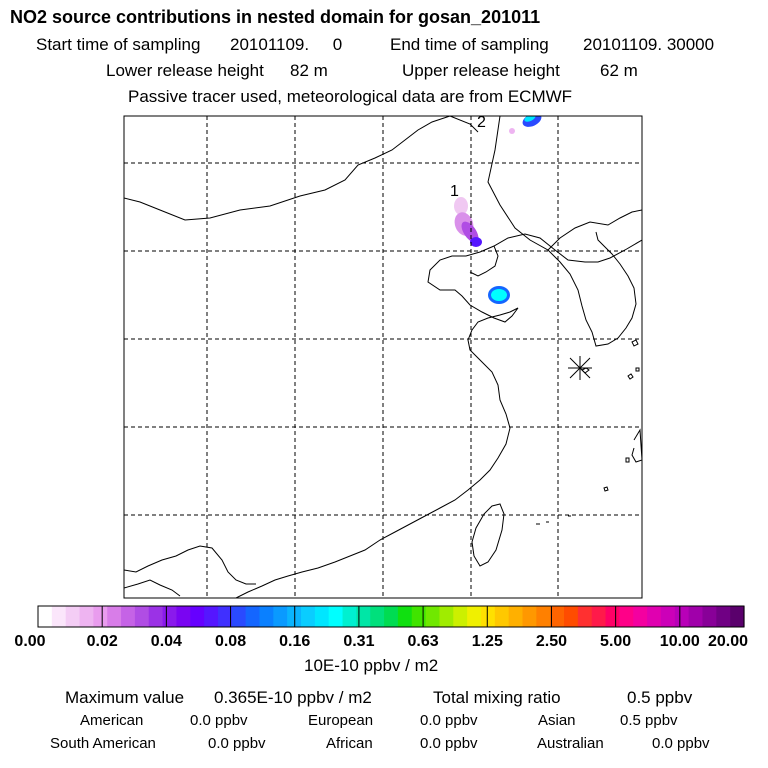 The image size is (768, 768). What do you see at coordinates (679, 641) in the screenshot?
I see `colorbar-tick-label: 10.00` at bounding box center [679, 641].